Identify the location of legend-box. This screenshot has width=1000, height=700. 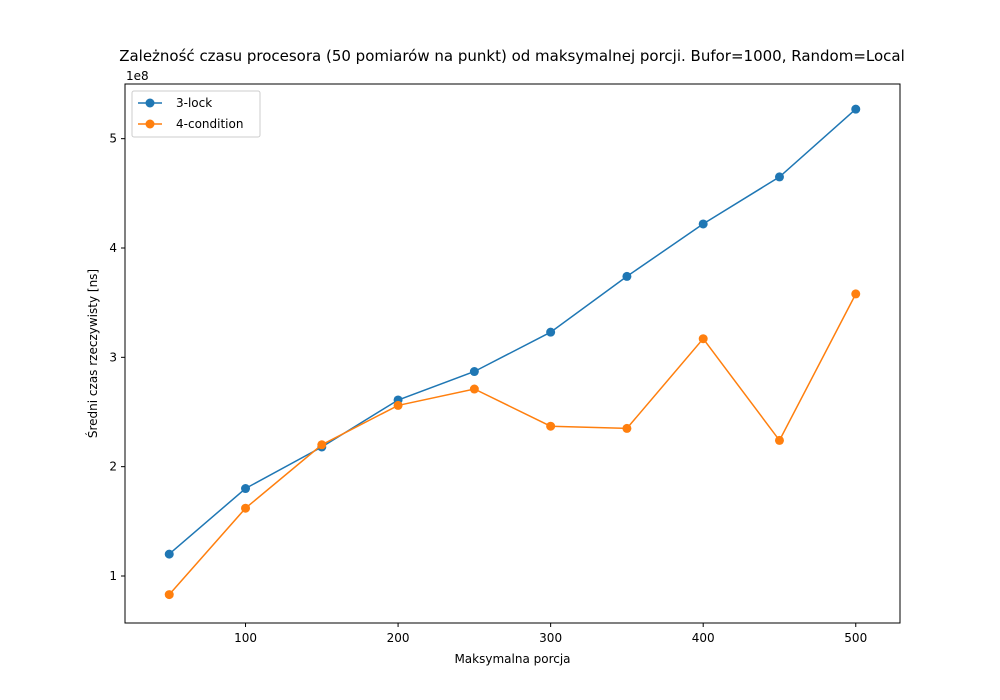
(196, 114).